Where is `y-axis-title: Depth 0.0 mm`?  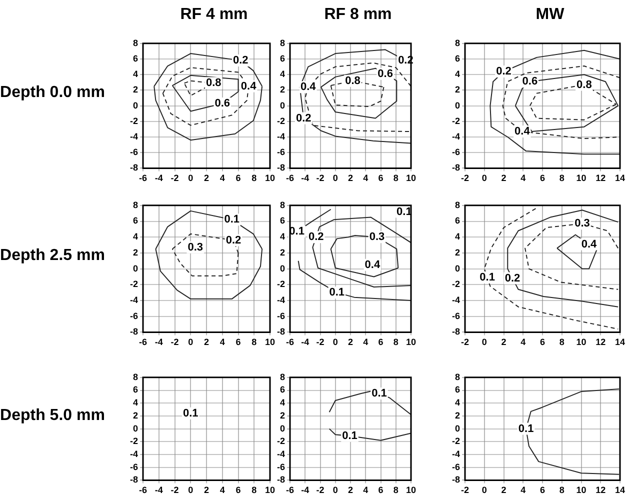 y-axis-title: Depth 0.0 mm is located at coordinates (52, 92).